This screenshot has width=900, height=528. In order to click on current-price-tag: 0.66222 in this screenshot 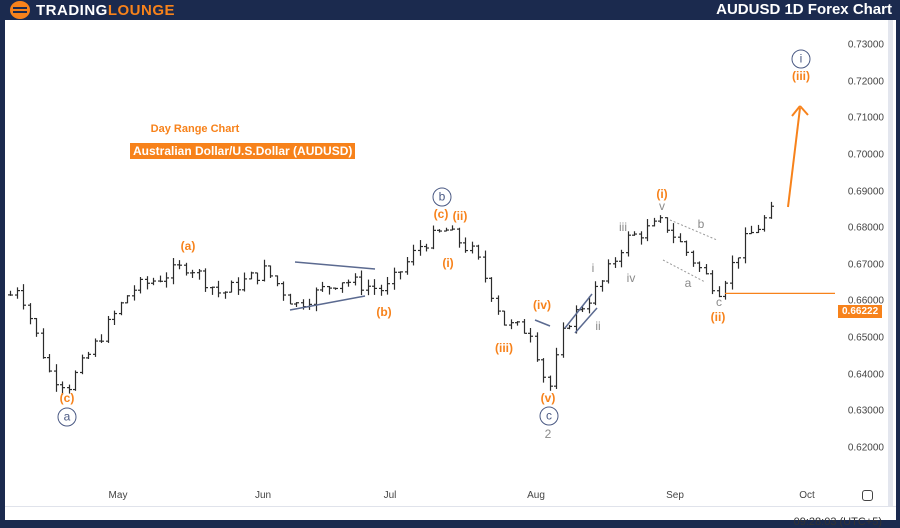, I will do `click(860, 311)`.